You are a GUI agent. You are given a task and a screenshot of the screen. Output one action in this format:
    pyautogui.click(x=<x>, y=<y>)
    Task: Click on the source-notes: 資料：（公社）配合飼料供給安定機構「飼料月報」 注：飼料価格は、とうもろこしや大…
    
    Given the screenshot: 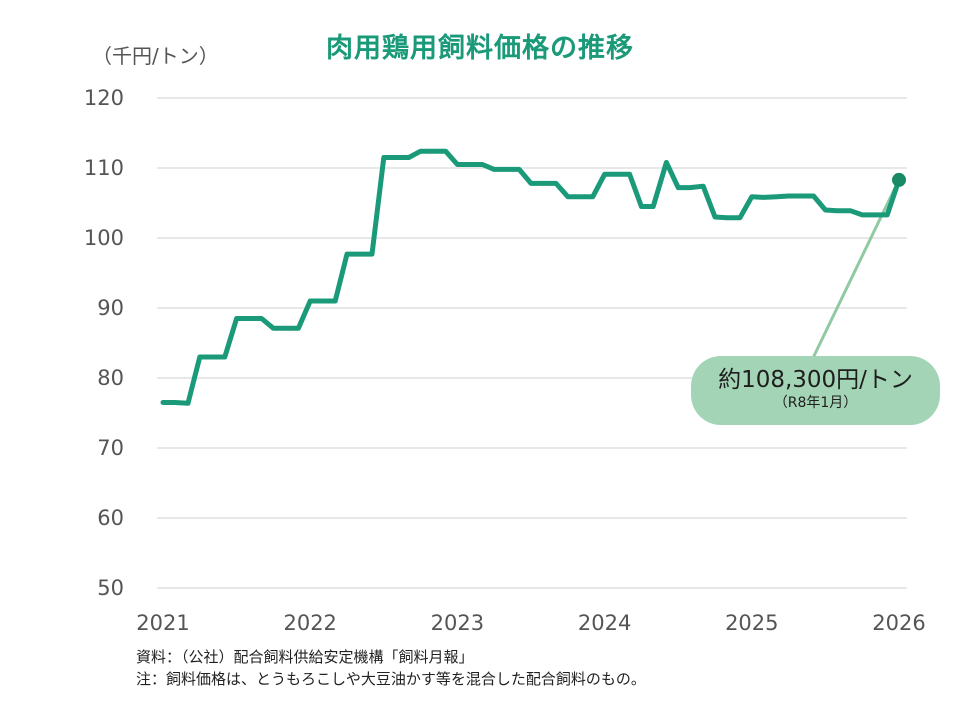 What is the action you would take?
    pyautogui.click(x=391, y=668)
    